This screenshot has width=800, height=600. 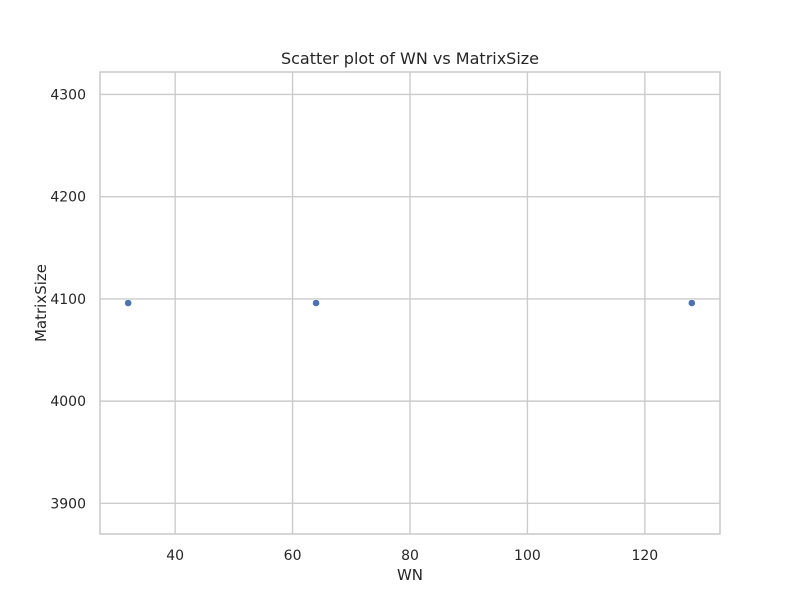 What do you see at coordinates (175, 556) in the screenshot?
I see `x-tick-label: 40` at bounding box center [175, 556].